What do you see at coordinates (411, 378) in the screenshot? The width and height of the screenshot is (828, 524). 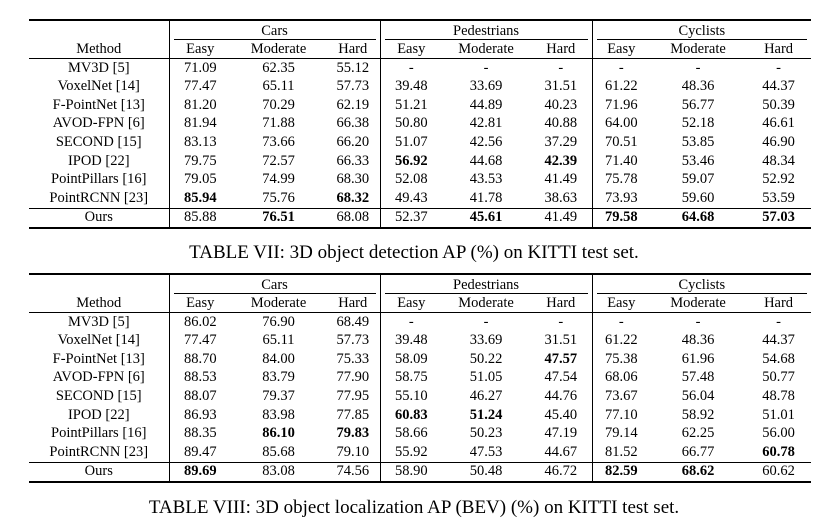 I see `value-cell: 58.75` at bounding box center [411, 378].